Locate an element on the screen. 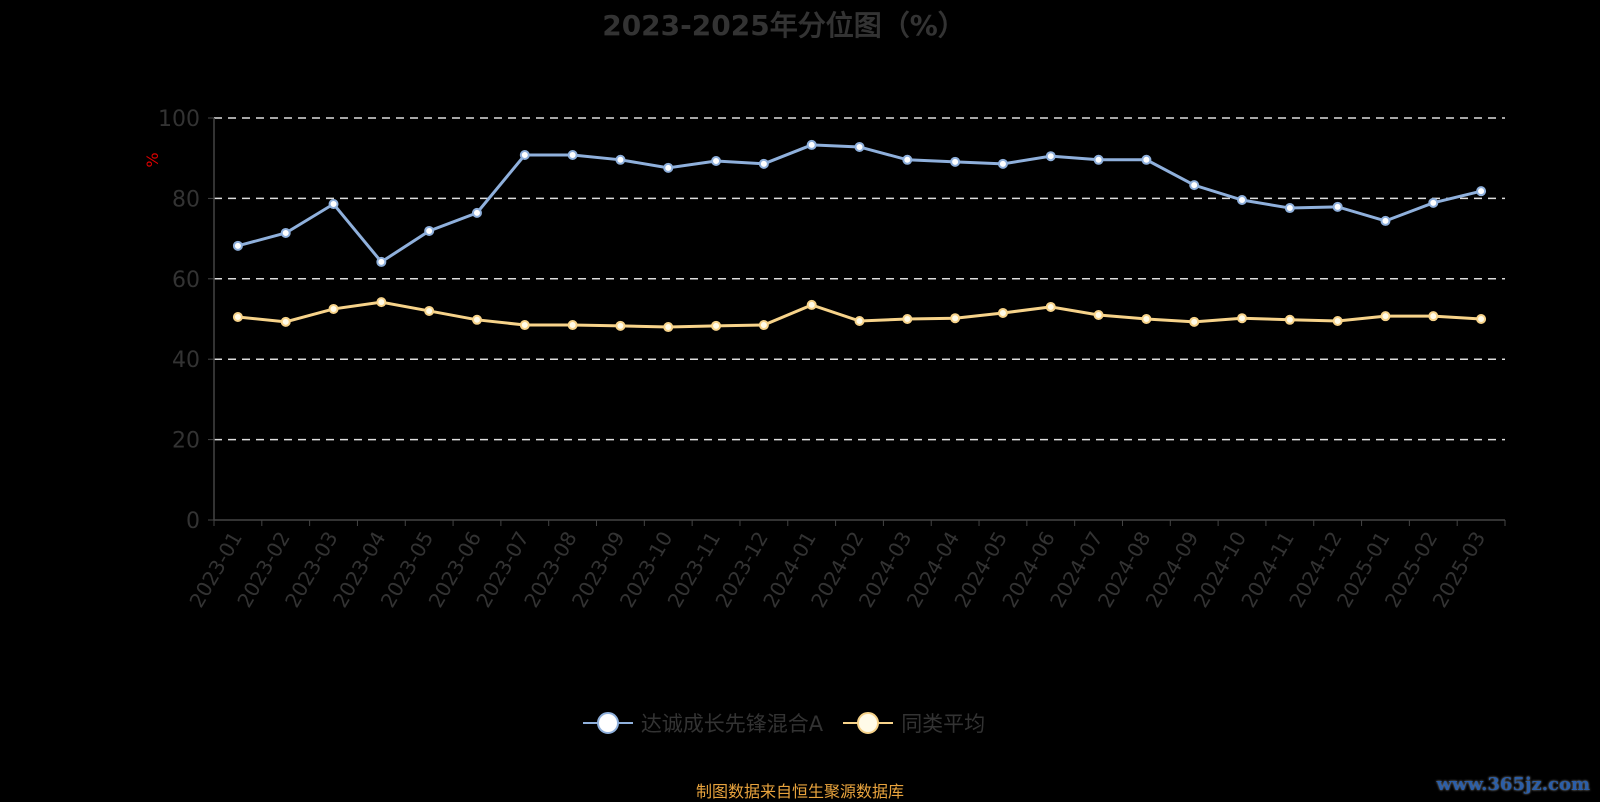  y-tick-label: 0 is located at coordinates (193, 521).